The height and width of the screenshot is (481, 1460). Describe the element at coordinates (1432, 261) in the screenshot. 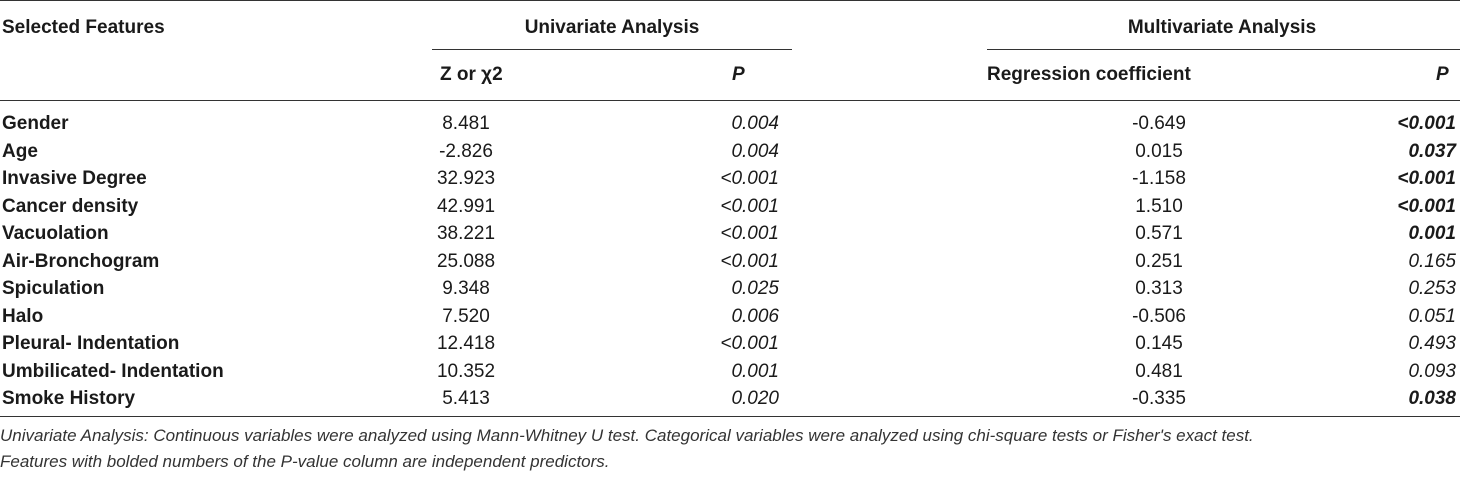

I see `cell-p-multivariate: 0.165` at that location.